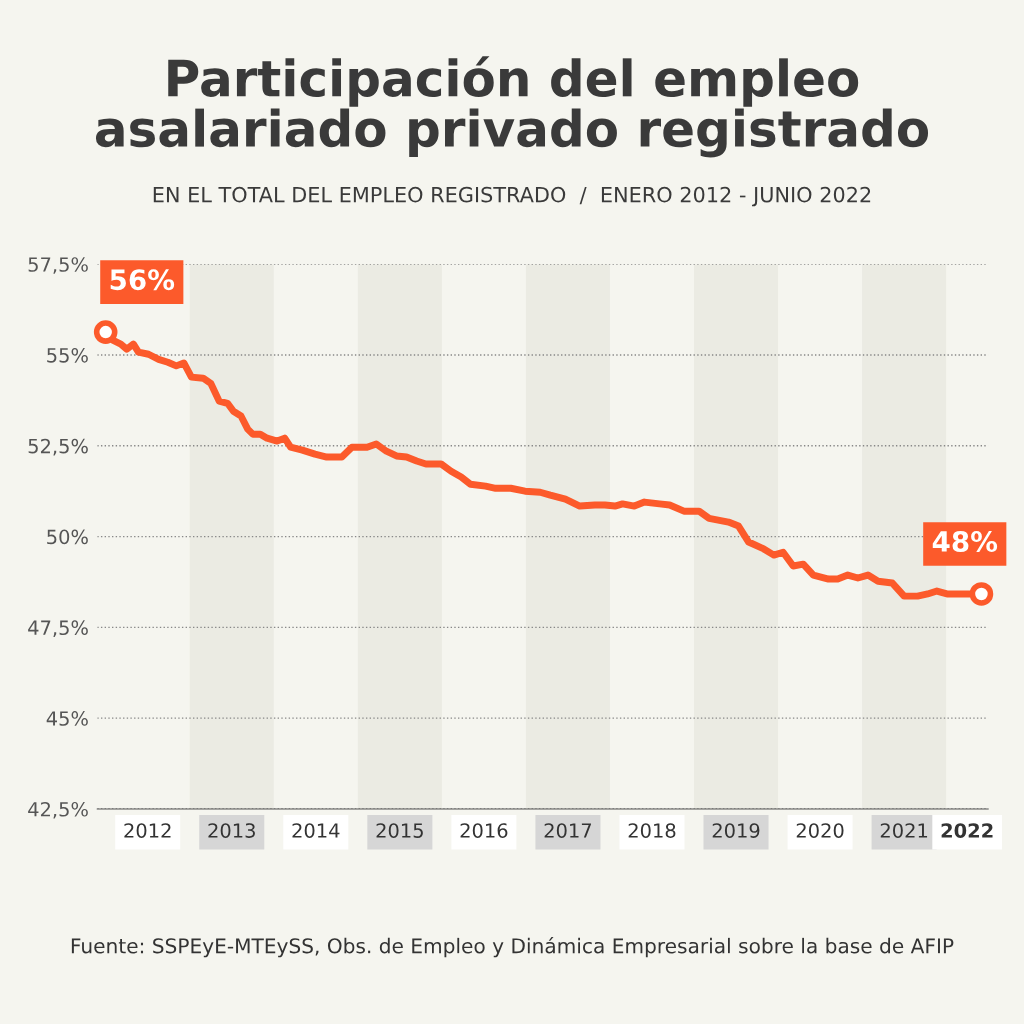  Describe the element at coordinates (399, 830) in the screenshot. I see `x-tick-label: 2015` at that location.